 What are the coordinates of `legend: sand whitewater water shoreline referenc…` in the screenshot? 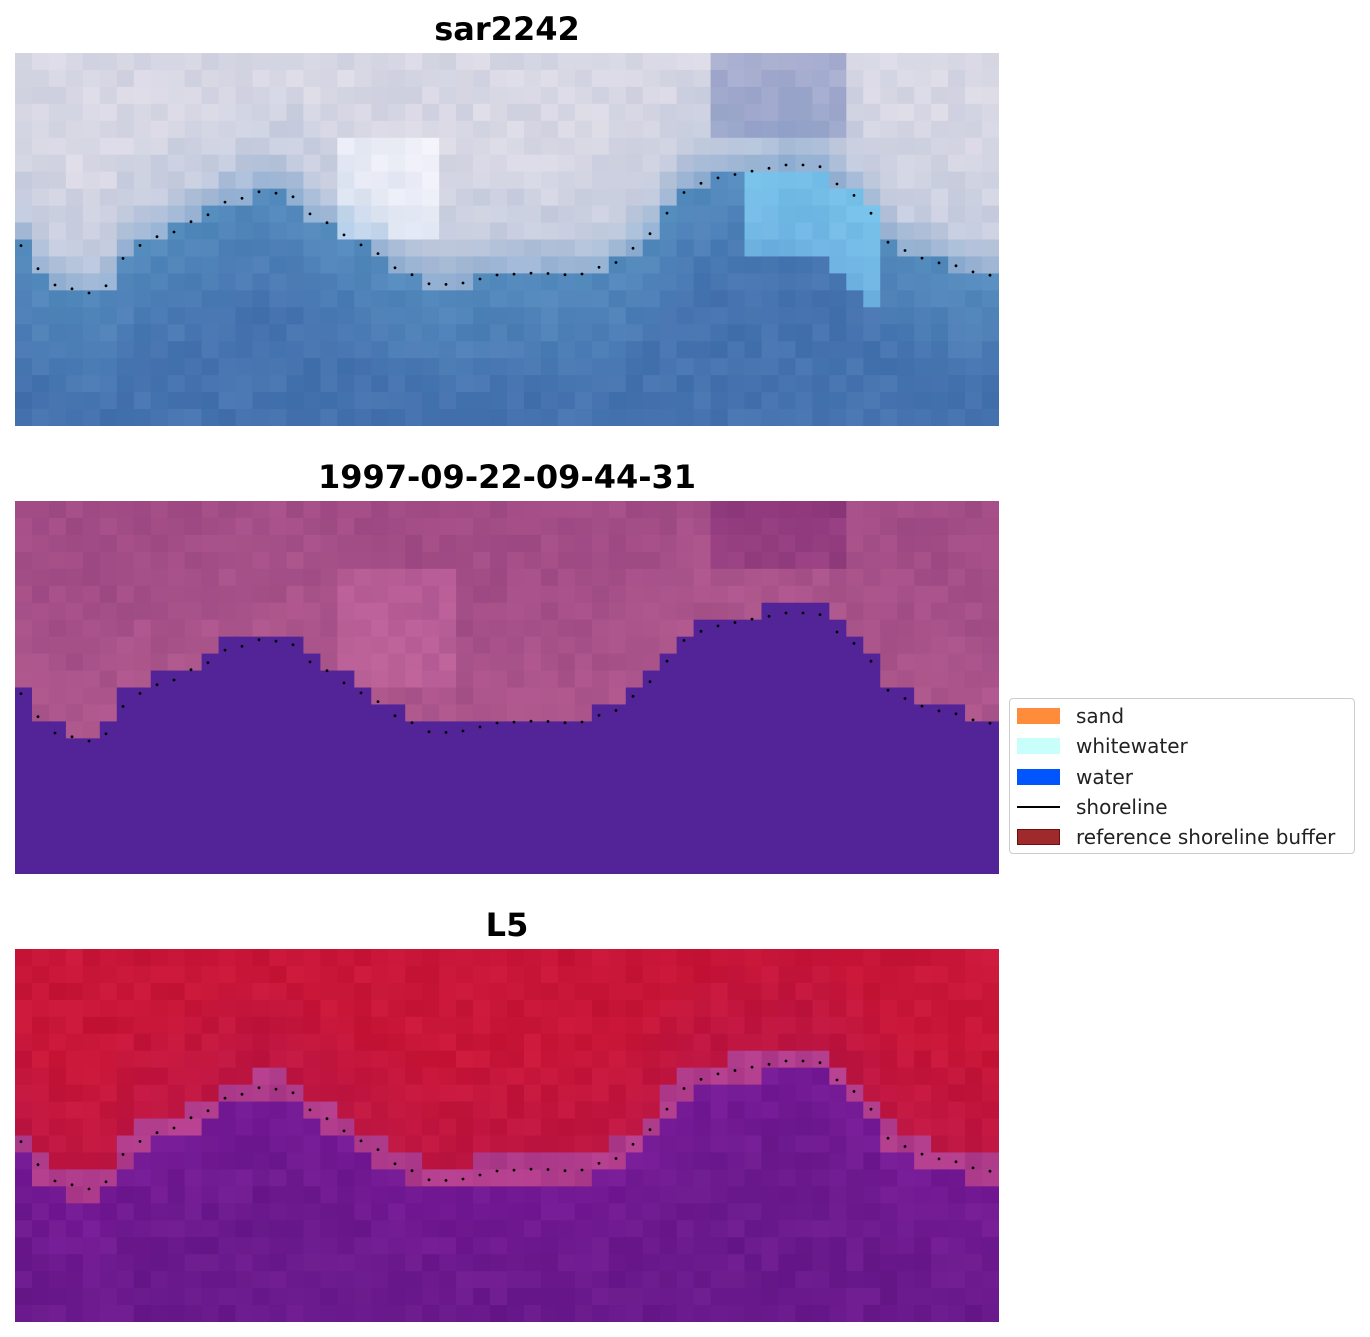 It's located at (1182, 776).